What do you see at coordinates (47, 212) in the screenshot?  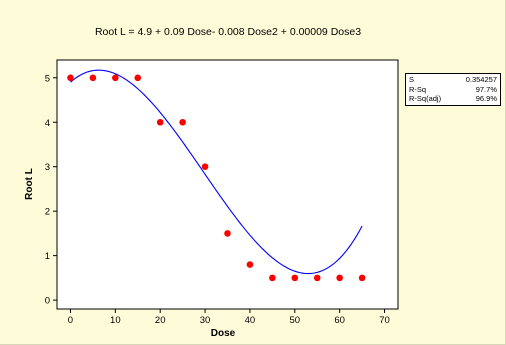 I see `y-tick-label: 2` at bounding box center [47, 212].